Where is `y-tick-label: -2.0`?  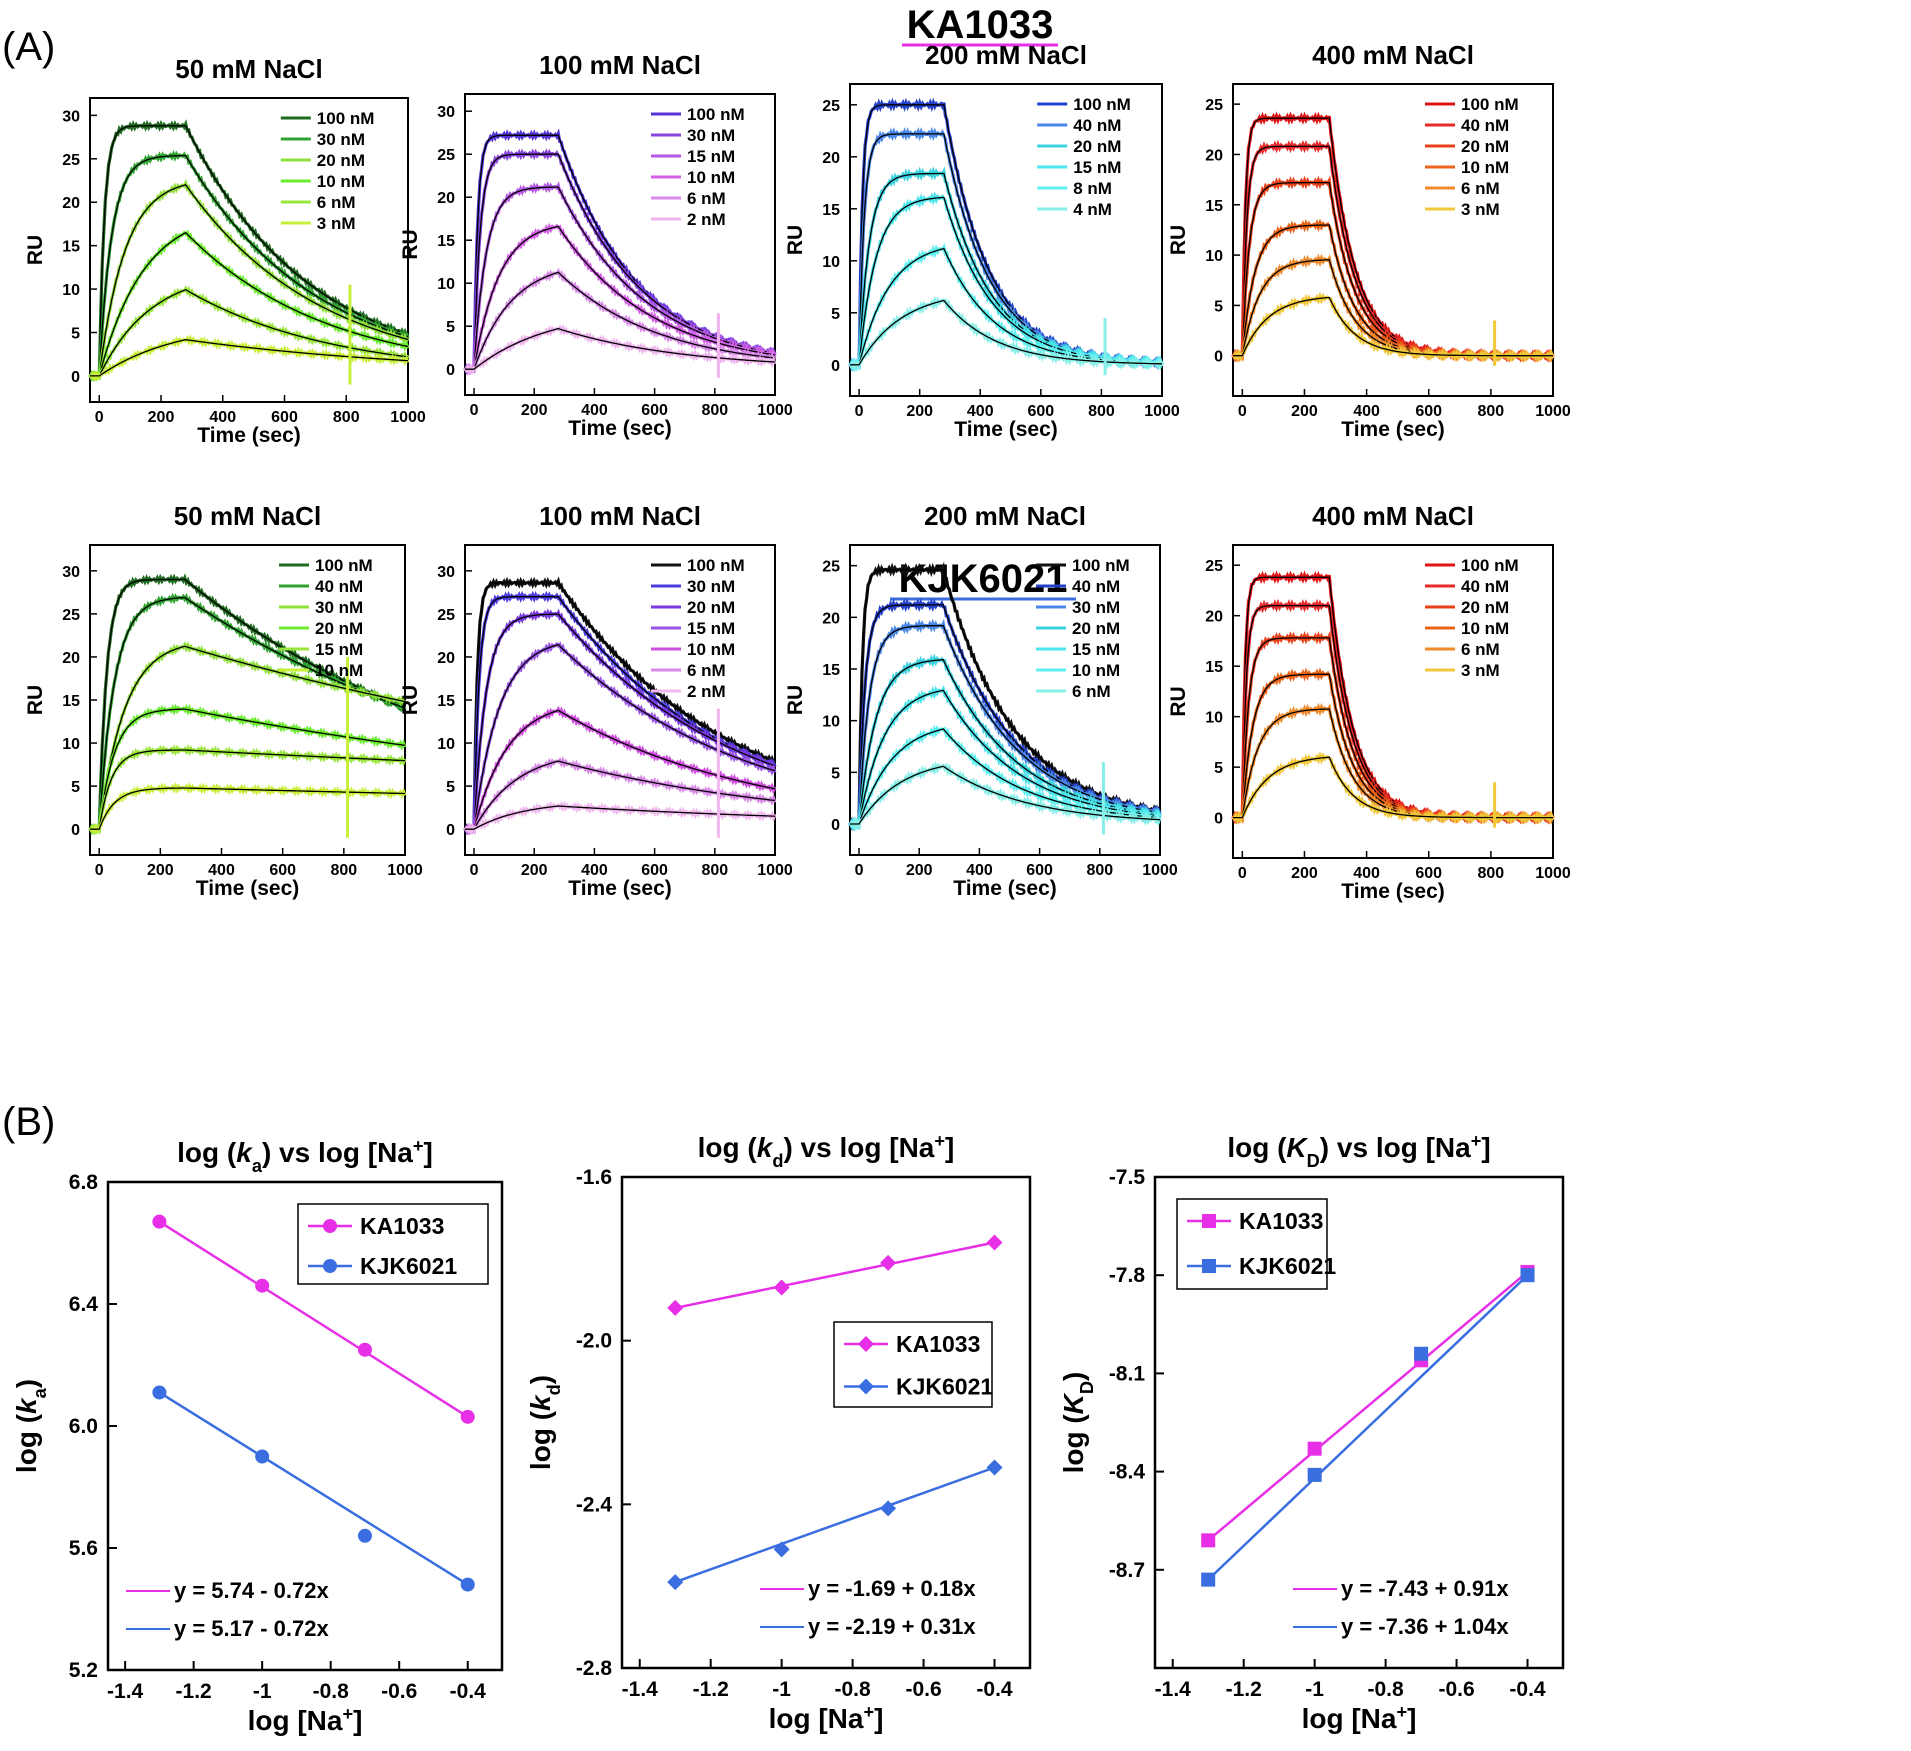 y-tick-label: -2.0 is located at coordinates (594, 1341).